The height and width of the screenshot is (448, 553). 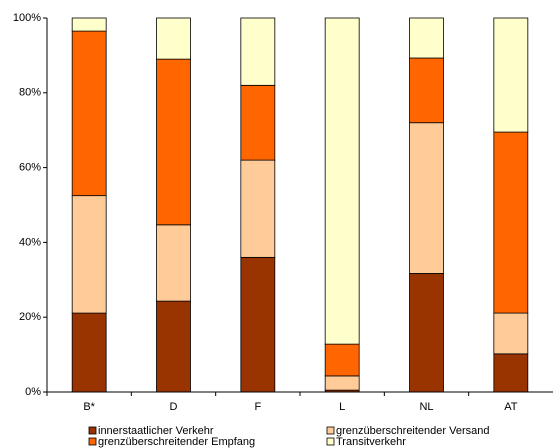 I want to click on legend-label: grenzüberschreitender Empfang, so click(x=176, y=442).